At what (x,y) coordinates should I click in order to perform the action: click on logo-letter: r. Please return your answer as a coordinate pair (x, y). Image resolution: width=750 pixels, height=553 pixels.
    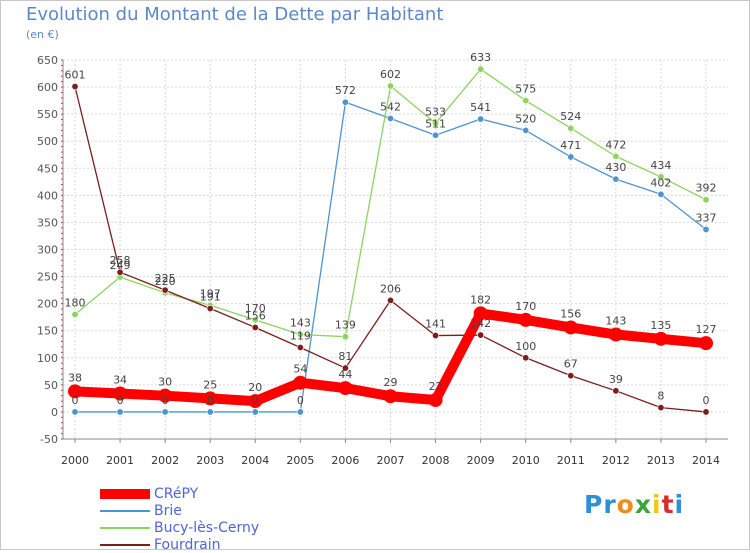
    Looking at the image, I should click on (610, 504).